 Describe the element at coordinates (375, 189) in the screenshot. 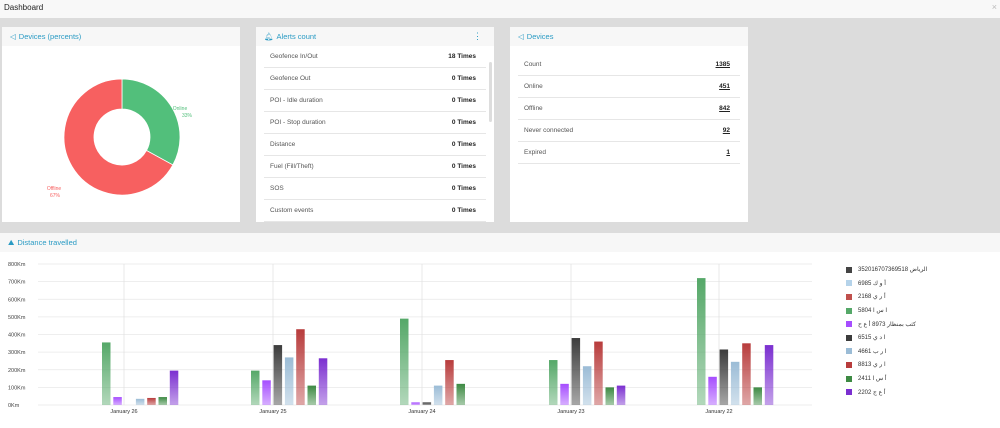

I see `alert-row: SOS 0 Times` at that location.